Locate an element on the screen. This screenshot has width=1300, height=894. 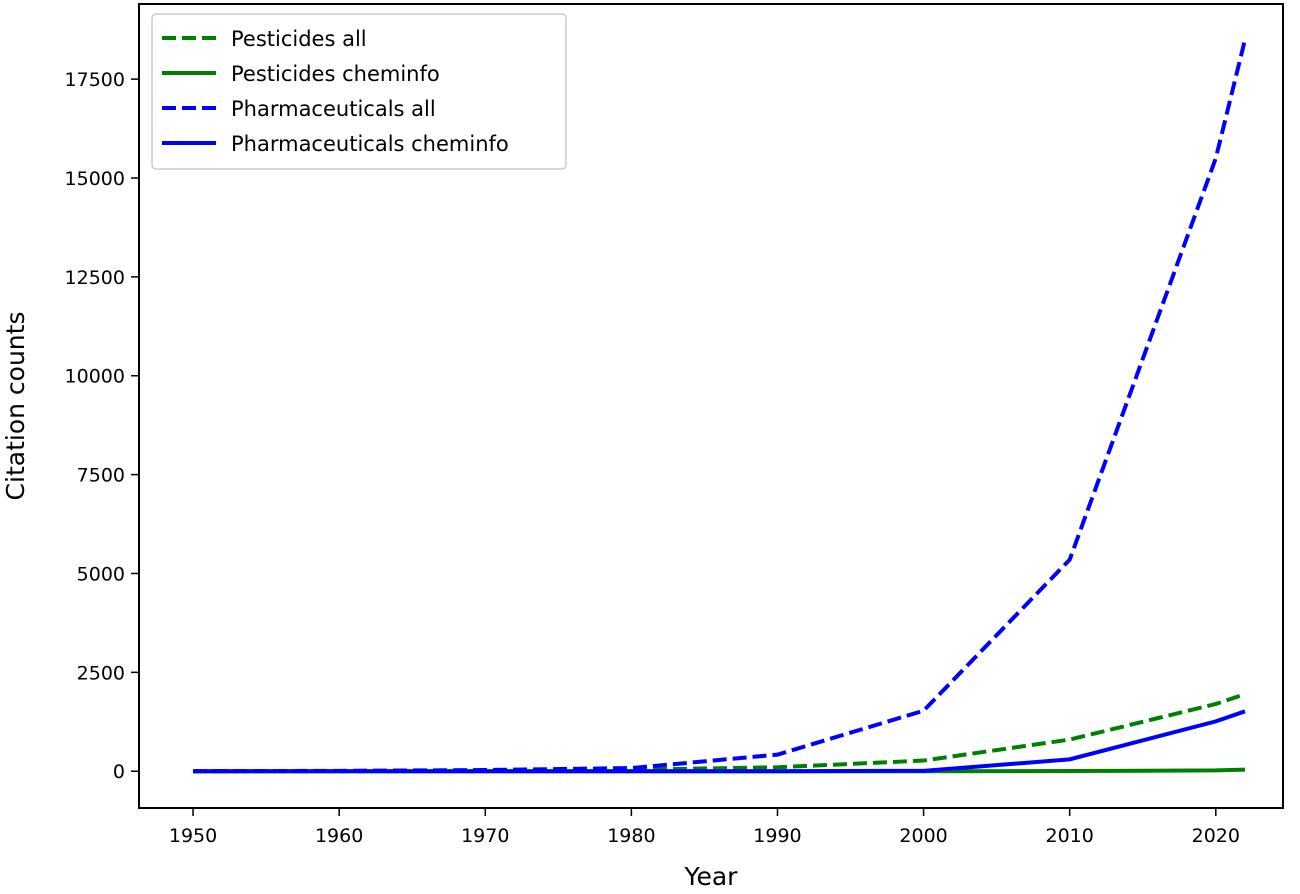
x-tick-label: 2000 is located at coordinates (923, 836).